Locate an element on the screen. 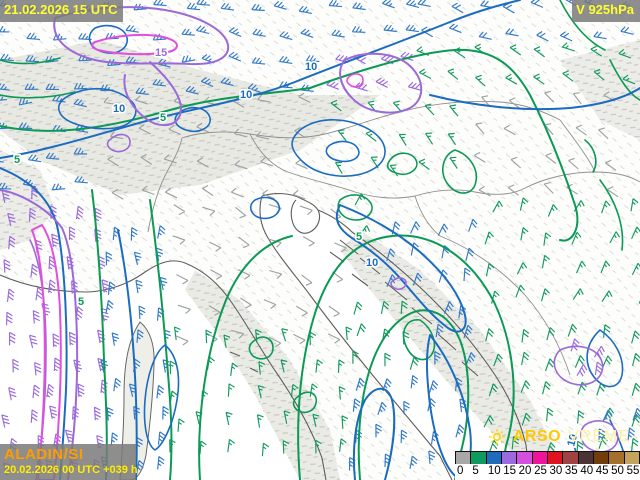 The image size is (640, 480). field-name-box: V 925hPa is located at coordinates (606, 11).